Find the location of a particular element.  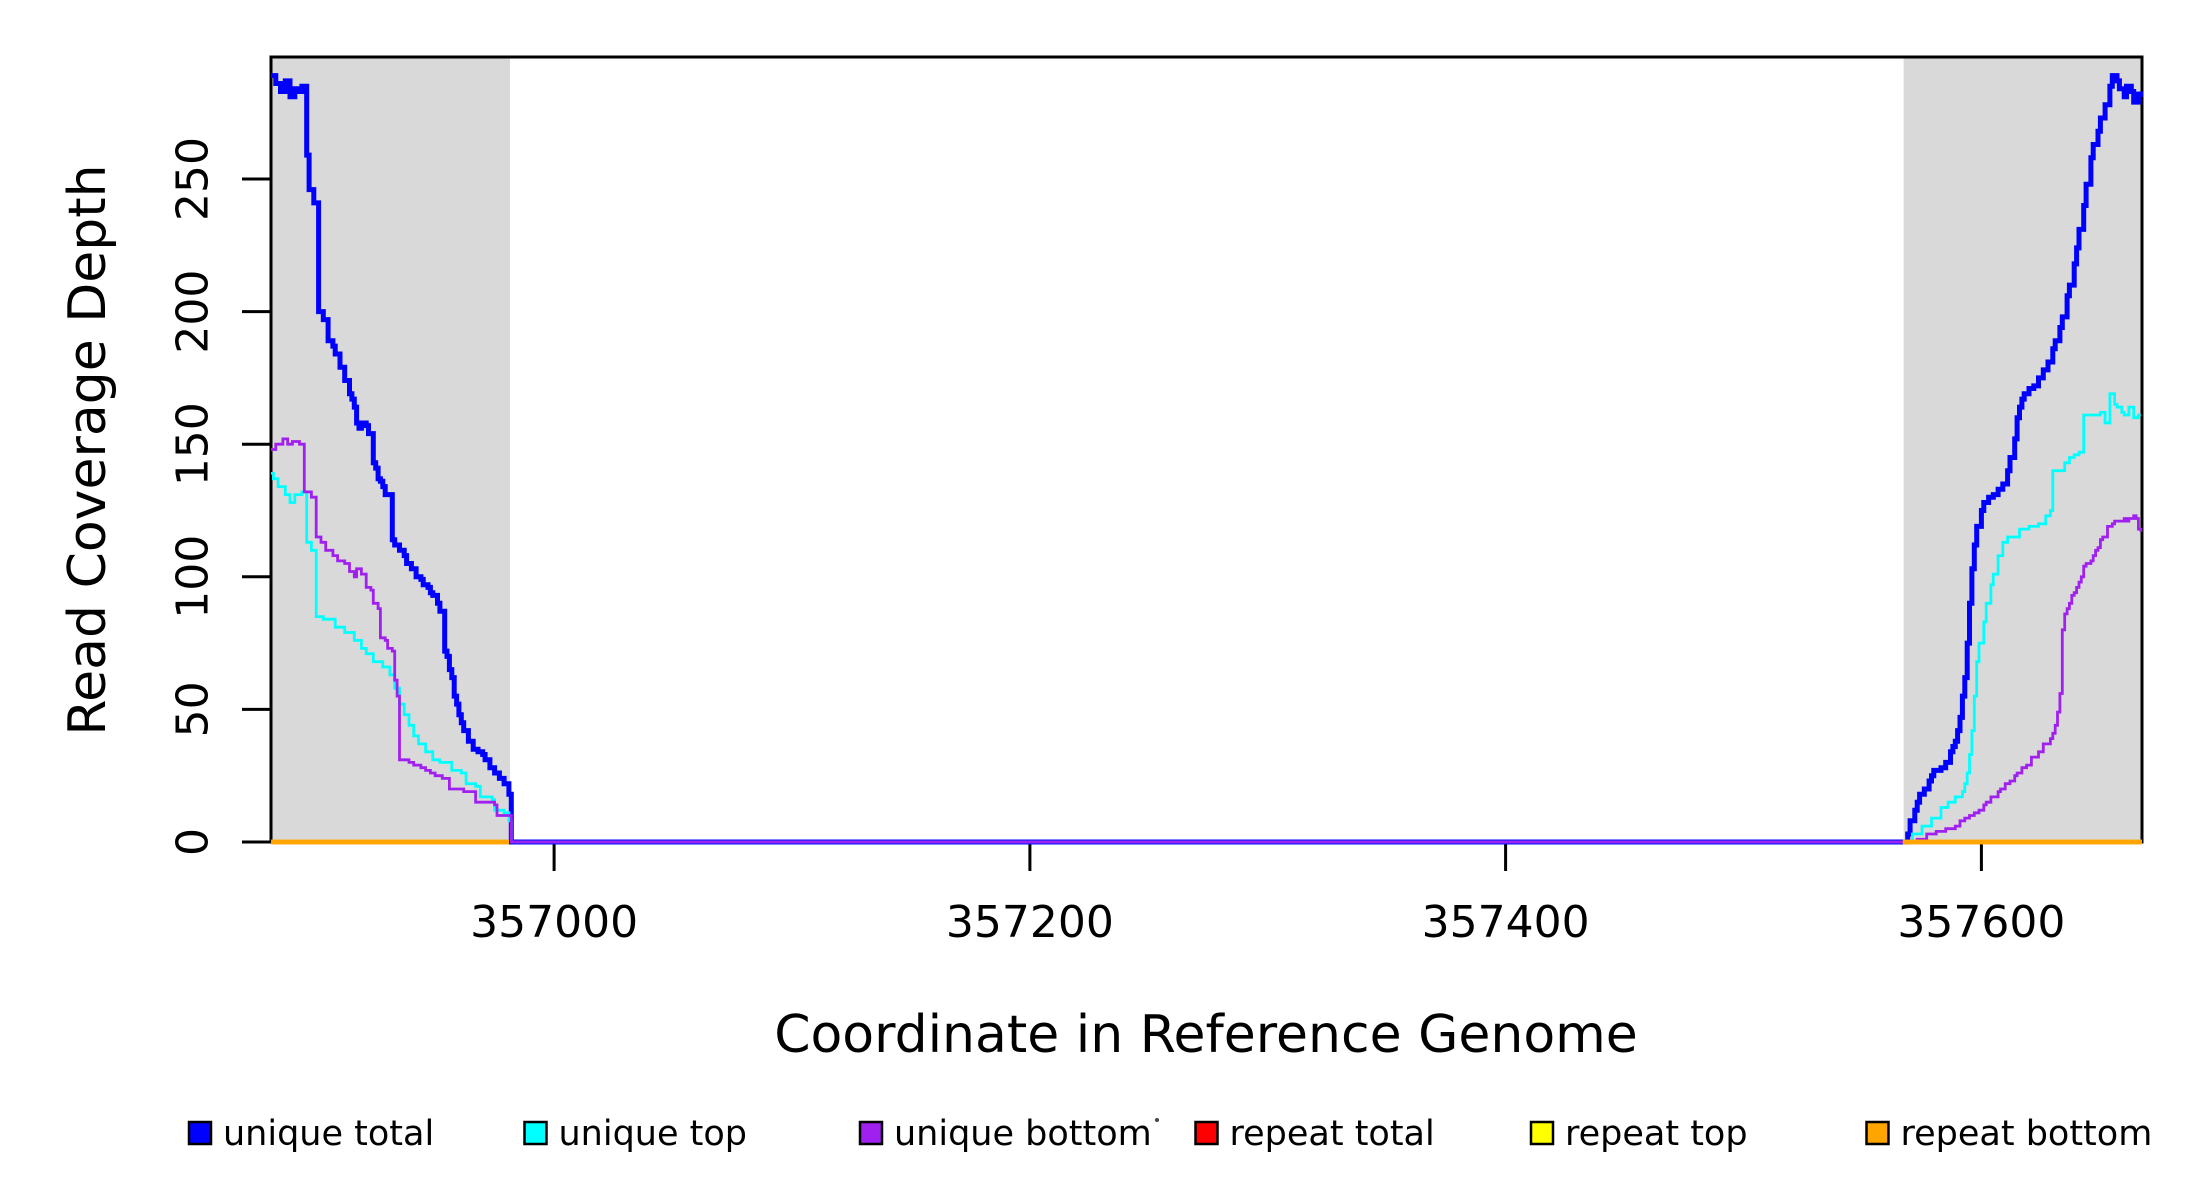

legend-swatch-repeat-total-icon is located at coordinates (1206, 1133).